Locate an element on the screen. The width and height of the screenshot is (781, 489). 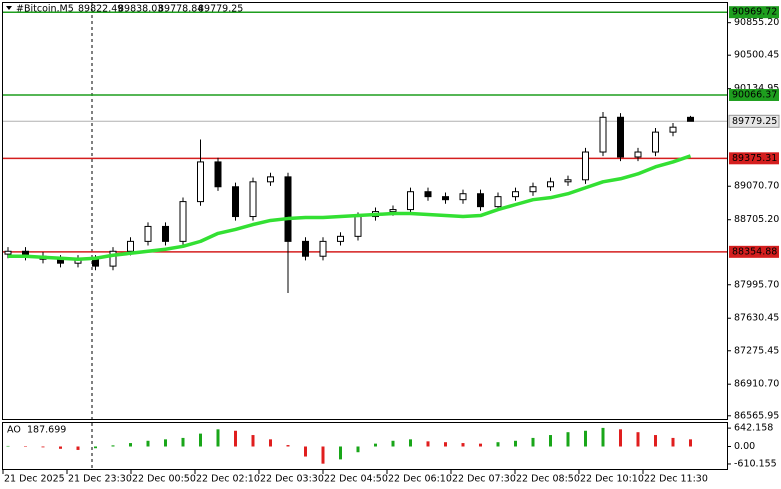
y-tick-label: 87630.45 is located at coordinates (756, 318).